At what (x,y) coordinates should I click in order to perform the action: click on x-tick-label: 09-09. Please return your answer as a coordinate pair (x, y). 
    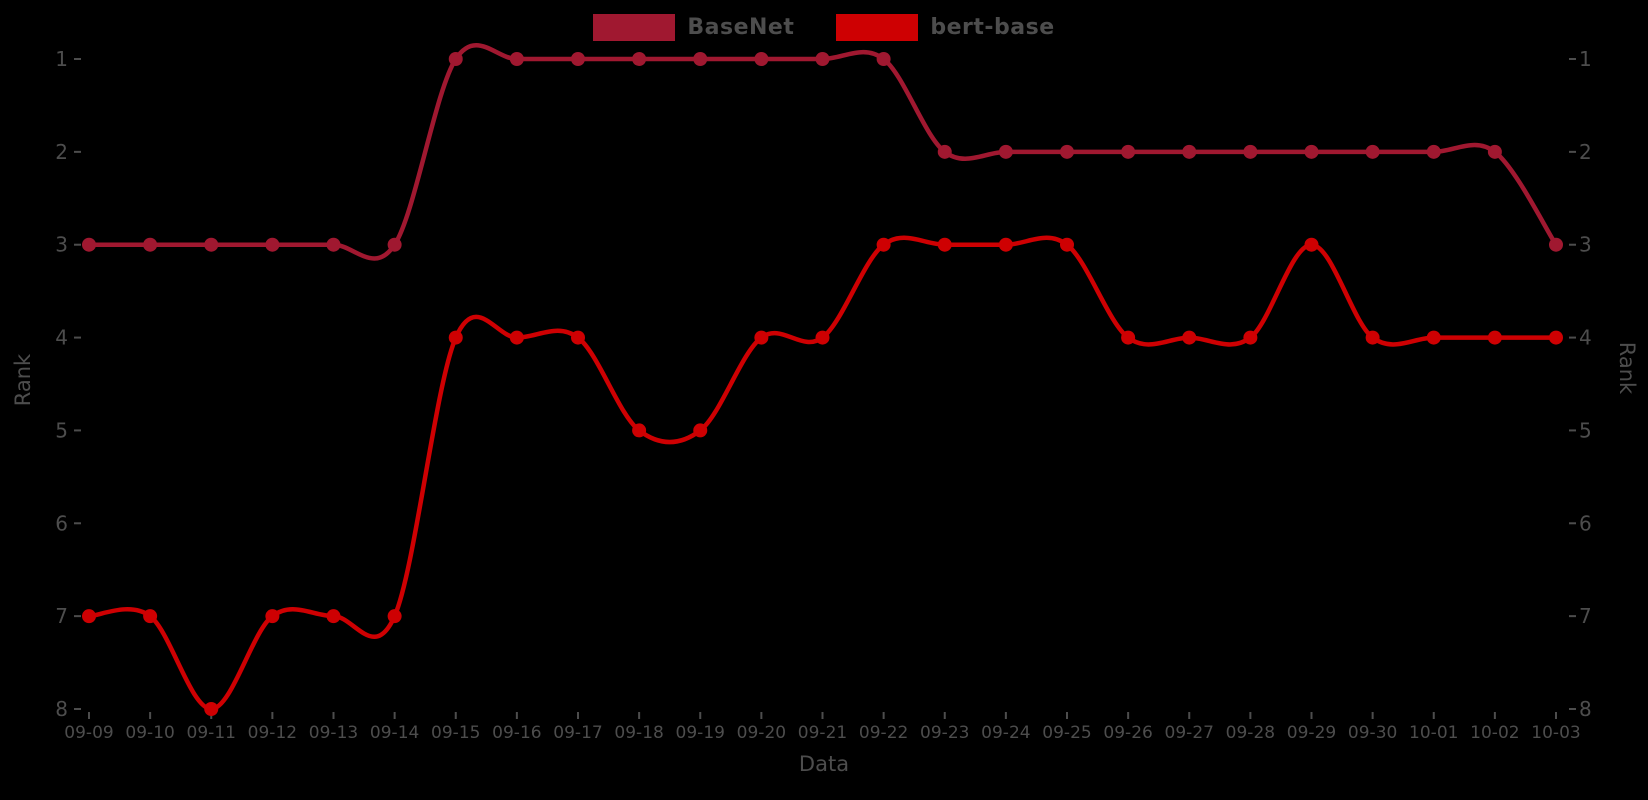
    Looking at the image, I should click on (88, 733).